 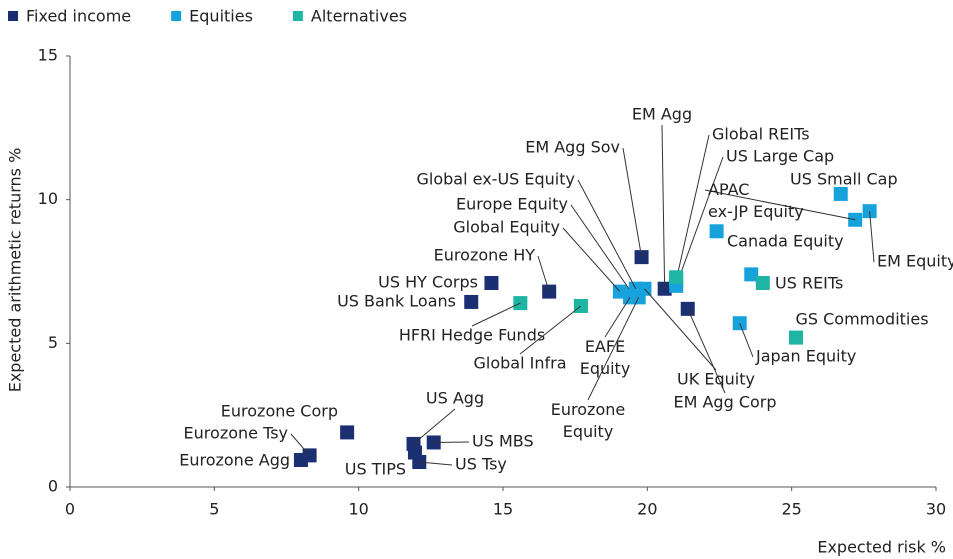 I want to click on point-label: Europe Equity, so click(x=512, y=204).